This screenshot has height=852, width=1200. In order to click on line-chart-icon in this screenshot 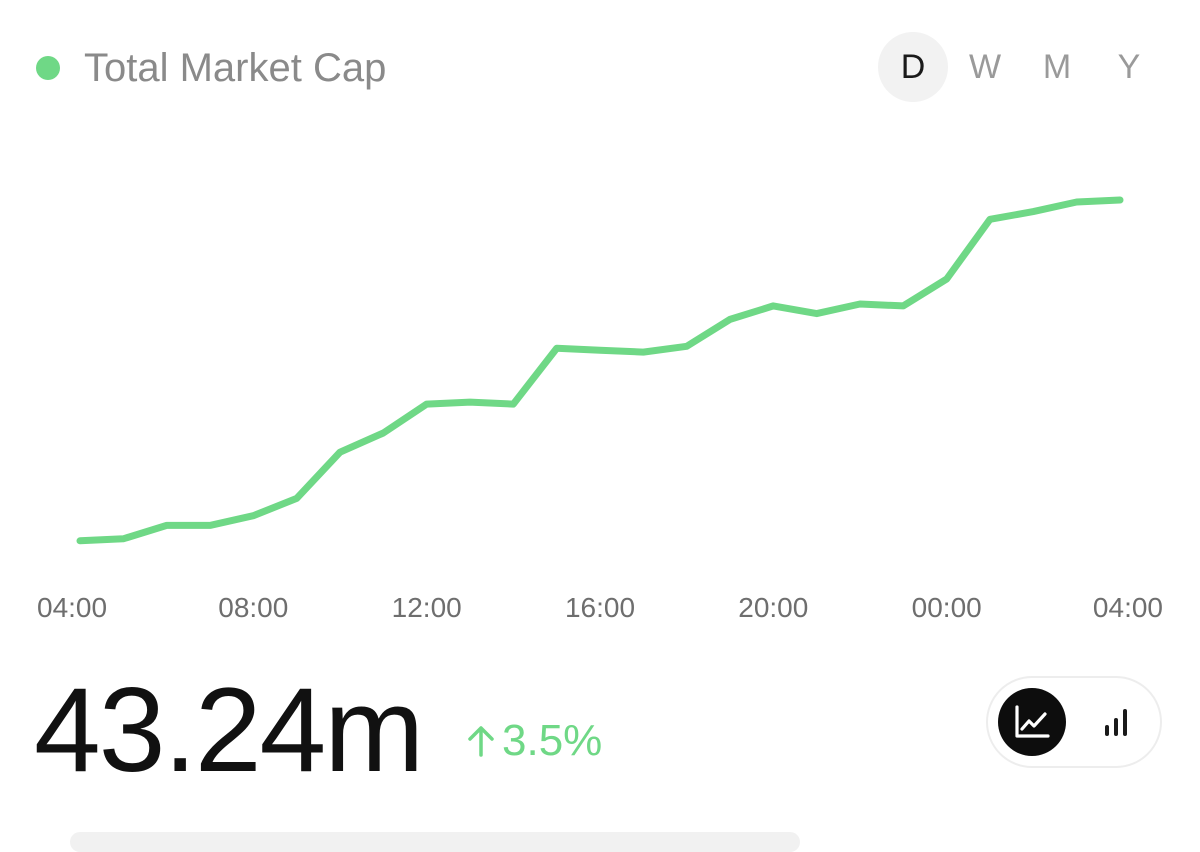, I will do `click(1032, 722)`.